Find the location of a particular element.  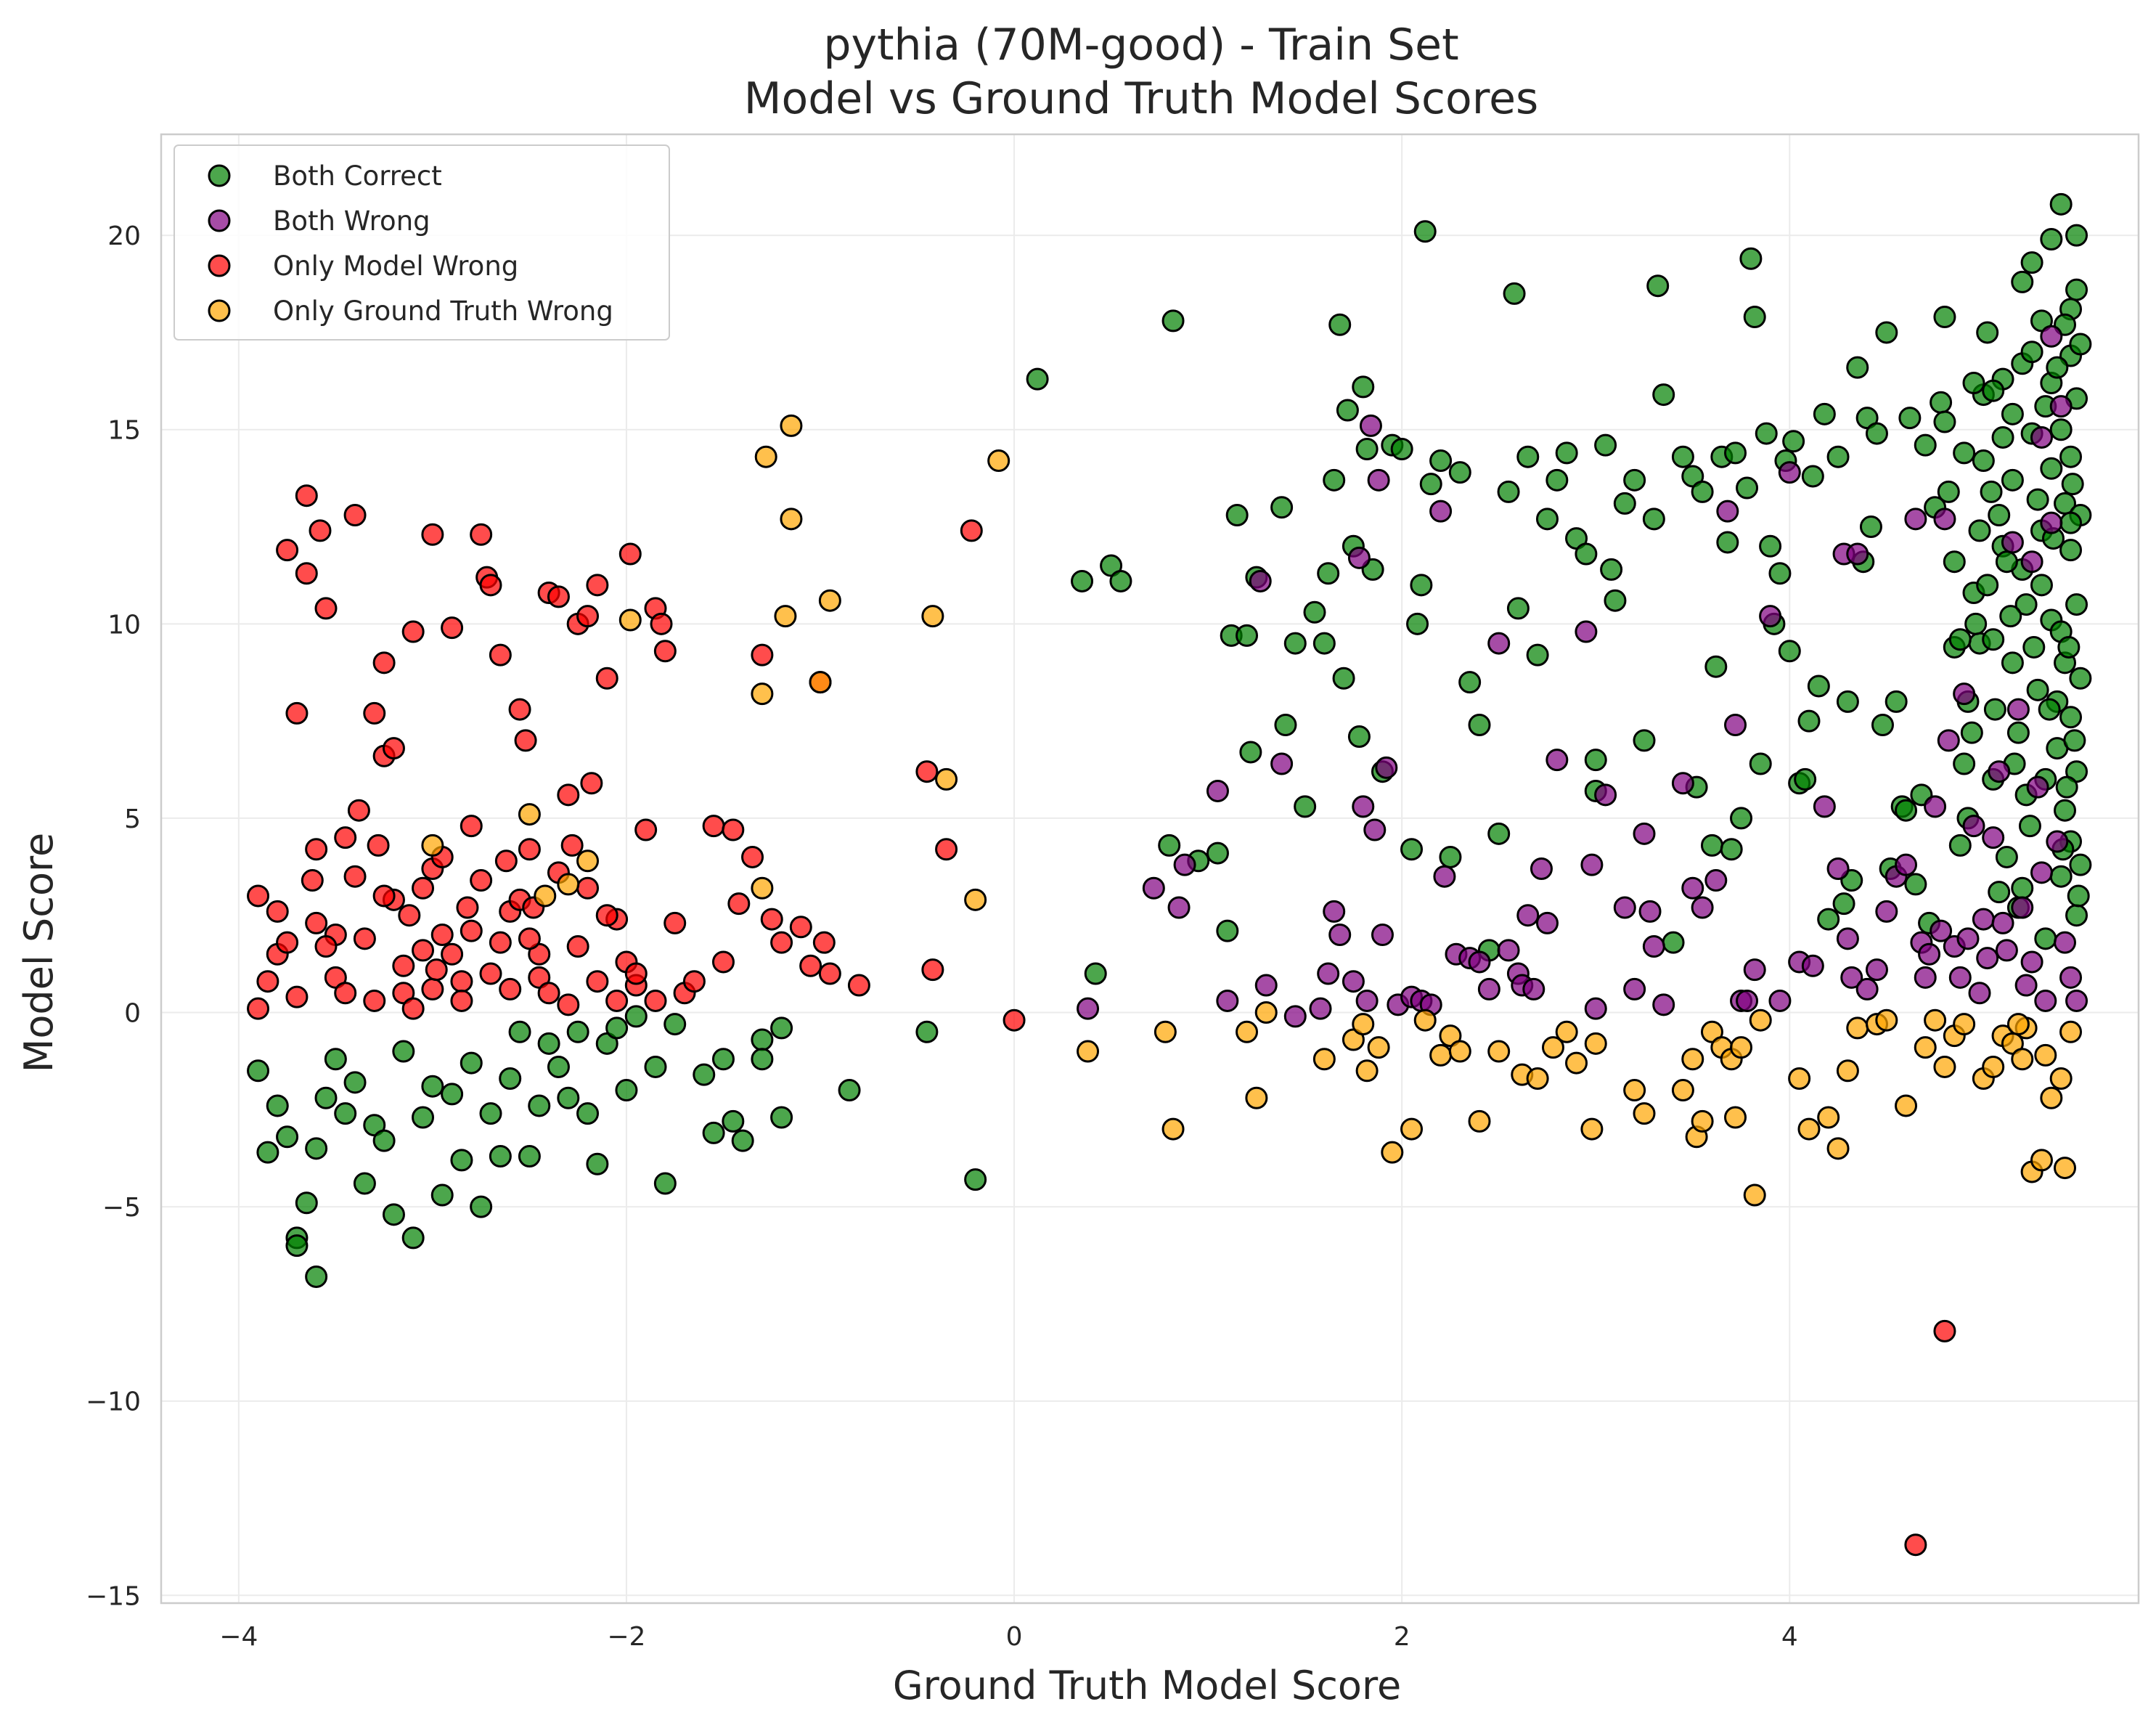

legend-item-both-wrong: Both Wrong is located at coordinates (319, 221).